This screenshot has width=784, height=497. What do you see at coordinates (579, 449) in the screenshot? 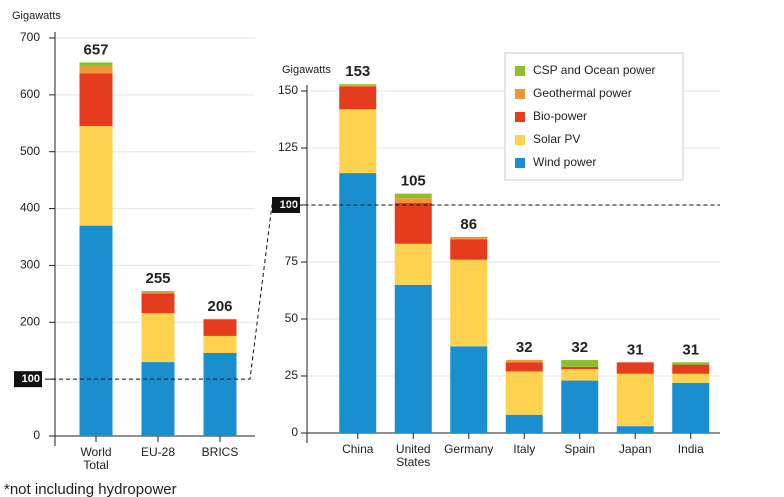
I see `x-tick-label: Spain` at bounding box center [579, 449].